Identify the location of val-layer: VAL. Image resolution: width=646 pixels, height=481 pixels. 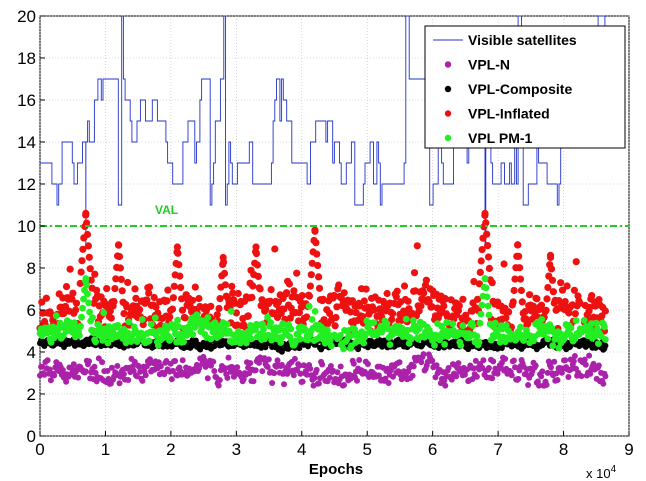
(334, 215).